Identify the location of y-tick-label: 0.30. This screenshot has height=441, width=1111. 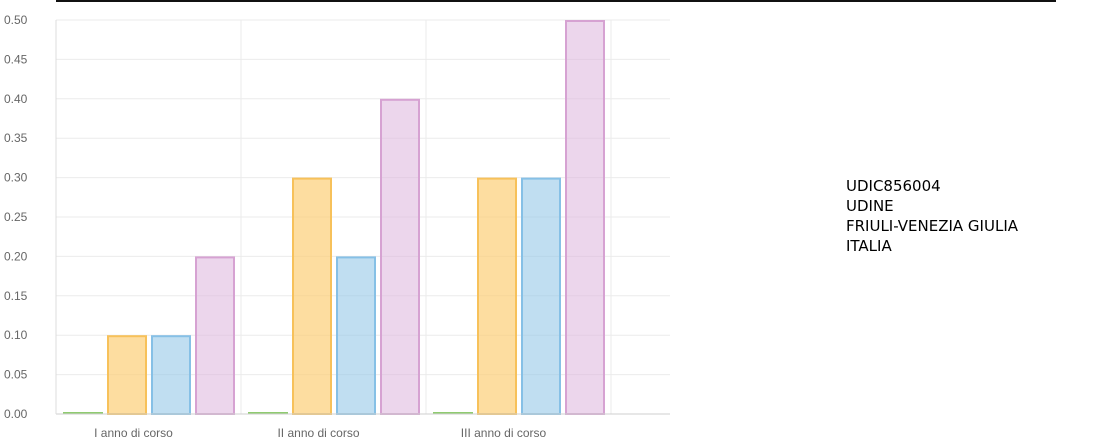
(16, 178).